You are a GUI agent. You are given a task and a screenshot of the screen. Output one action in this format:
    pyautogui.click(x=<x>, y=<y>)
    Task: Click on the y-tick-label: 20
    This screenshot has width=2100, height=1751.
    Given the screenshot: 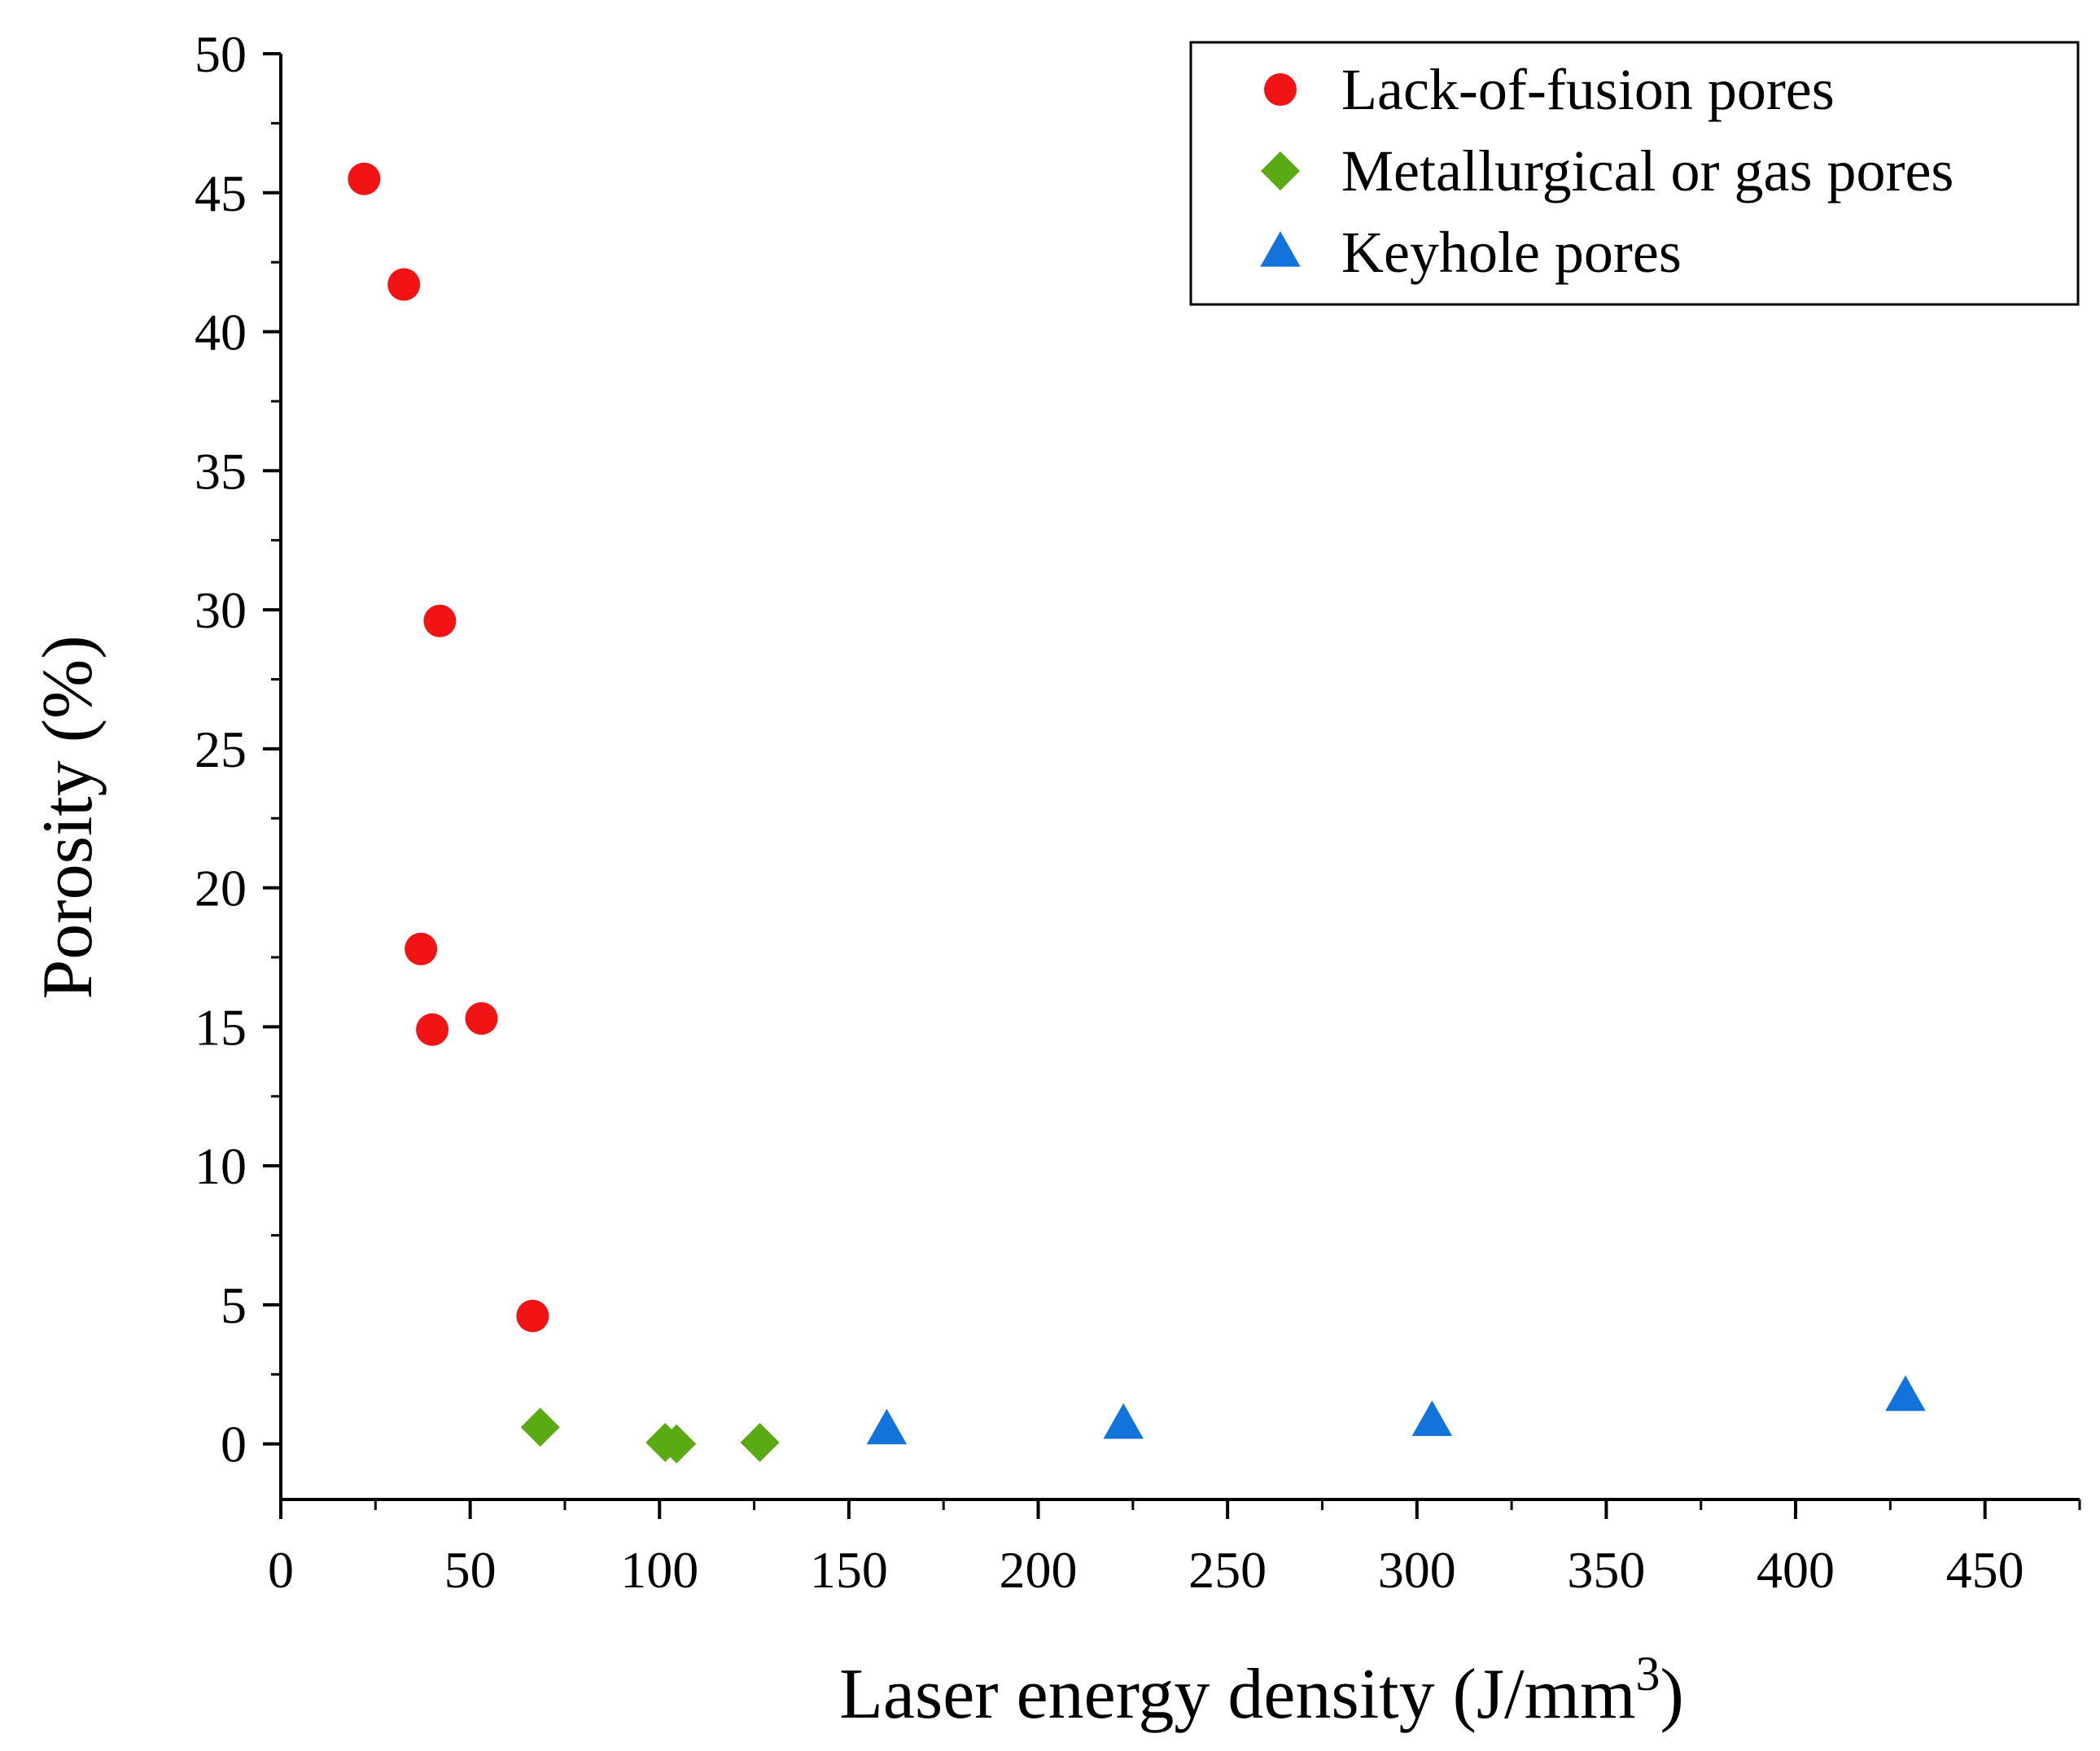 What is the action you would take?
    pyautogui.click(x=221, y=889)
    